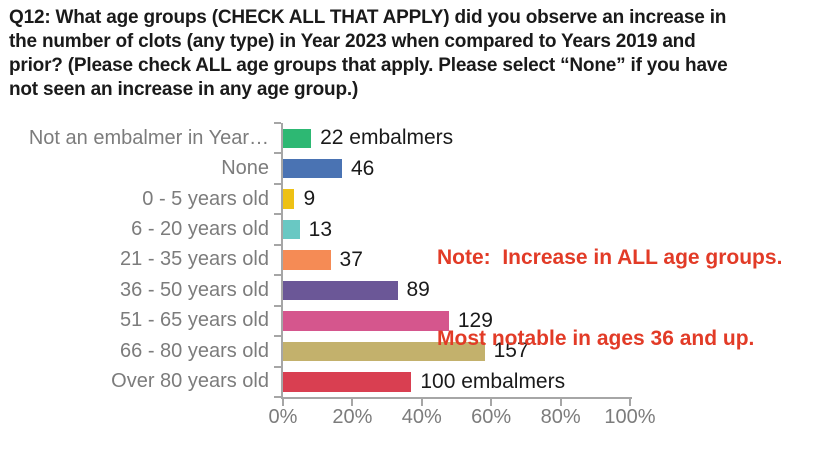 The width and height of the screenshot is (820, 454). Describe the element at coordinates (456, 290) in the screenshot. I see `bar-row: 89` at that location.